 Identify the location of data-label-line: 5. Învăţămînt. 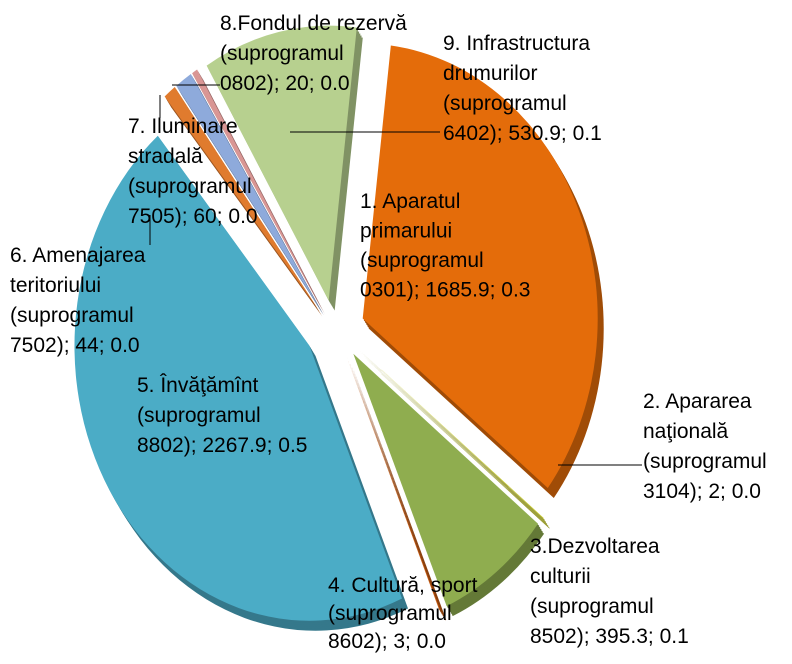
(198, 385).